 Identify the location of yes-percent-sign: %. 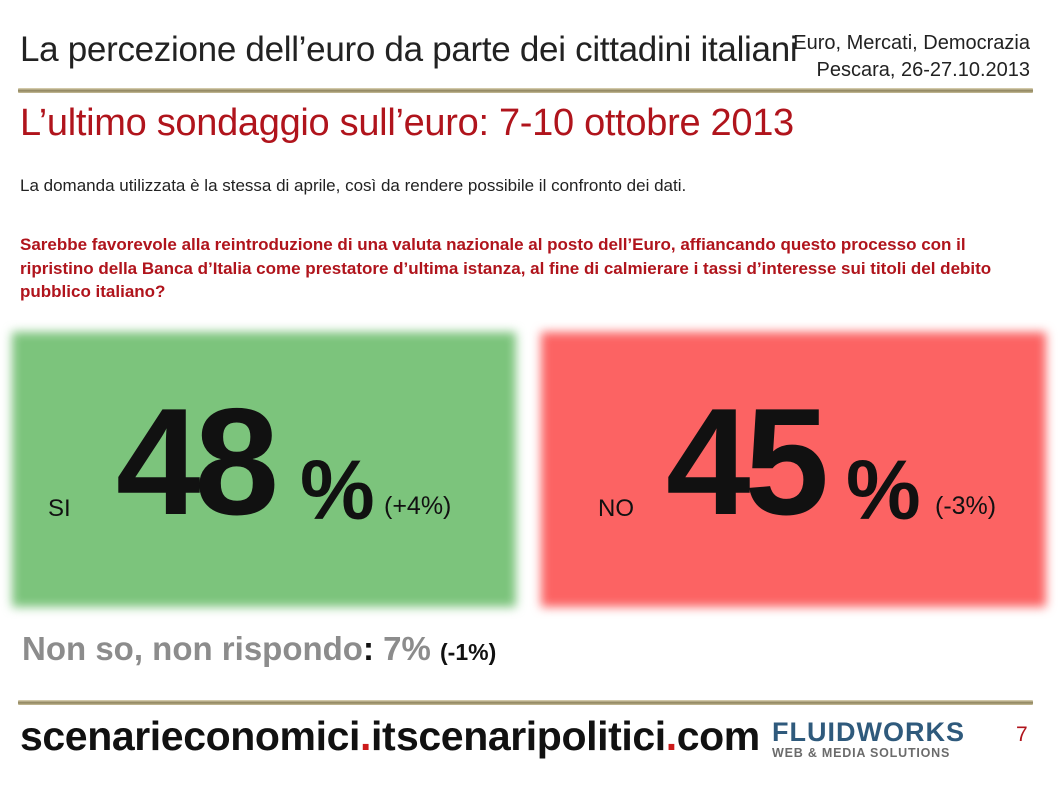
(337, 490).